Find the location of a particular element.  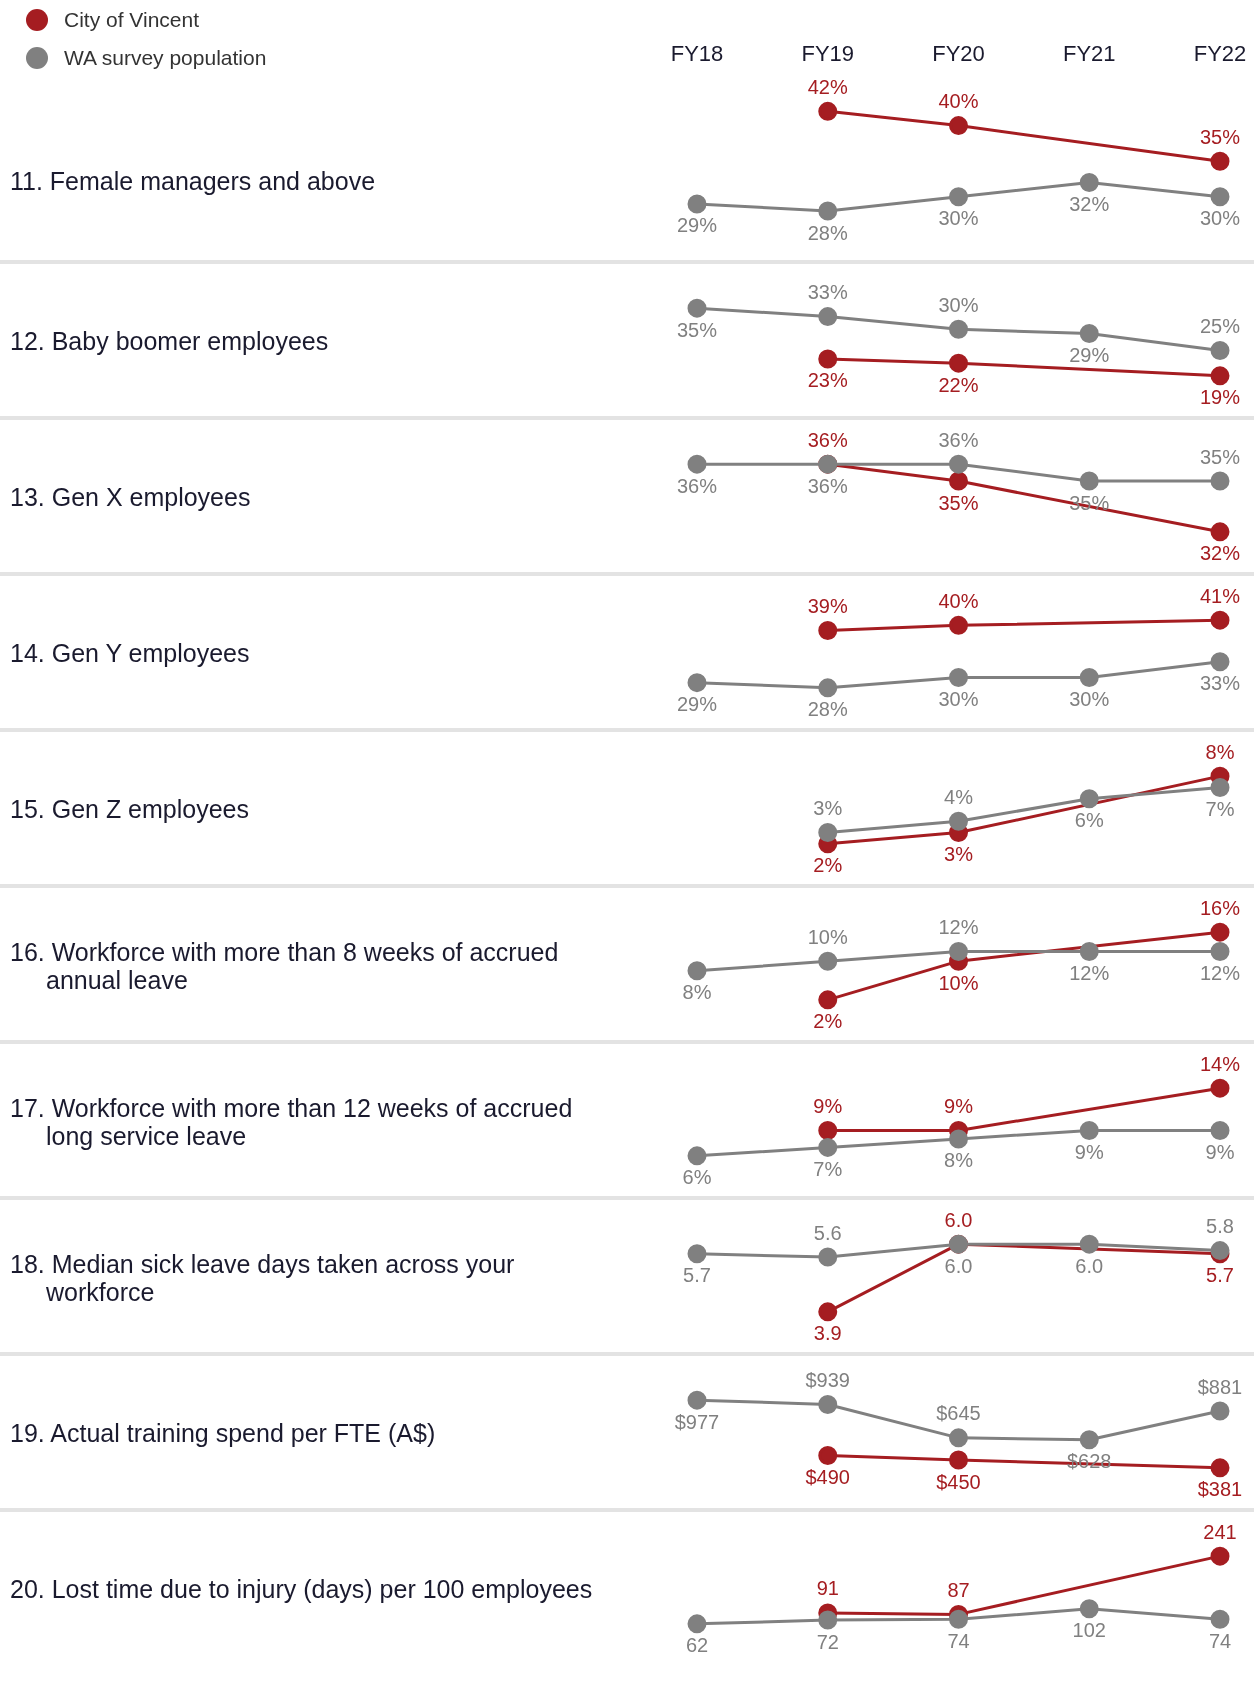

data-label: $977 is located at coordinates (697, 1421).